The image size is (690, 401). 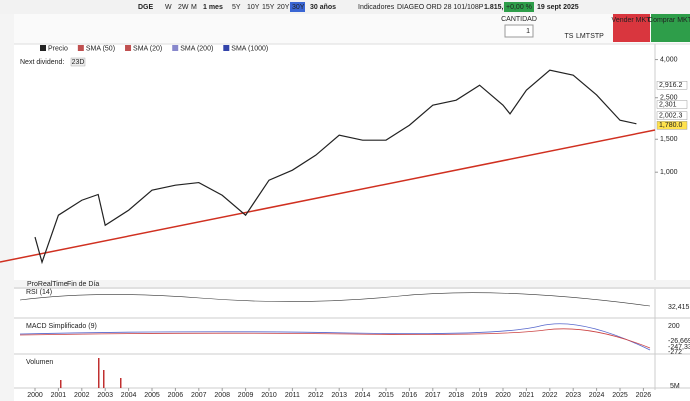 What do you see at coordinates (679, 341) in the screenshot?
I see `macd-tick: -26,669` at bounding box center [679, 341].